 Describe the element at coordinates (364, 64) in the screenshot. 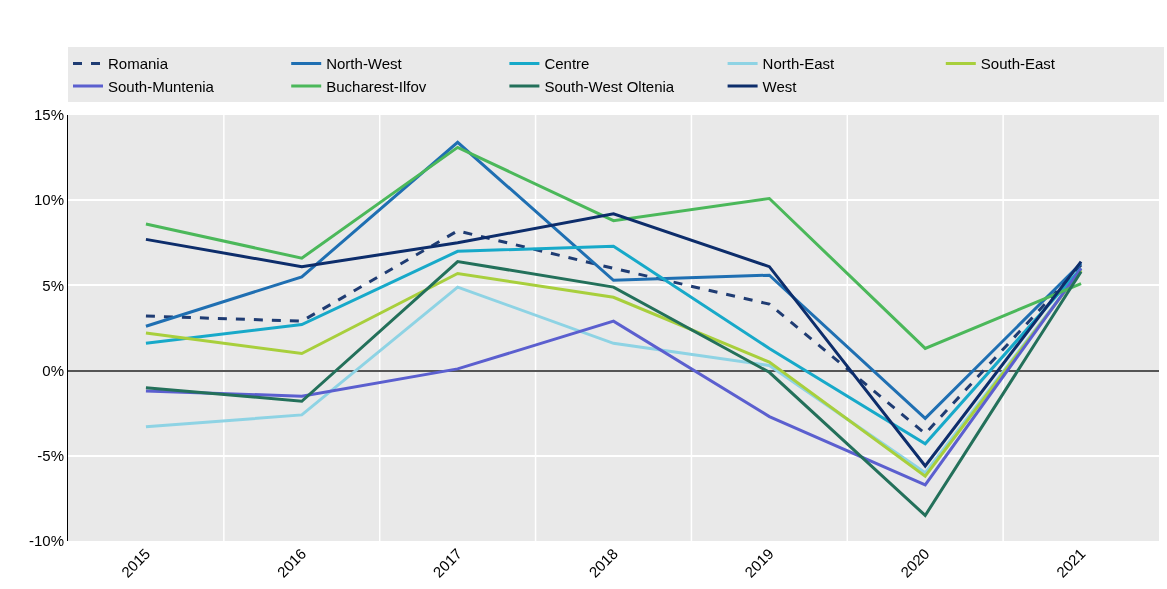

I see `legend-label: North-West` at that location.